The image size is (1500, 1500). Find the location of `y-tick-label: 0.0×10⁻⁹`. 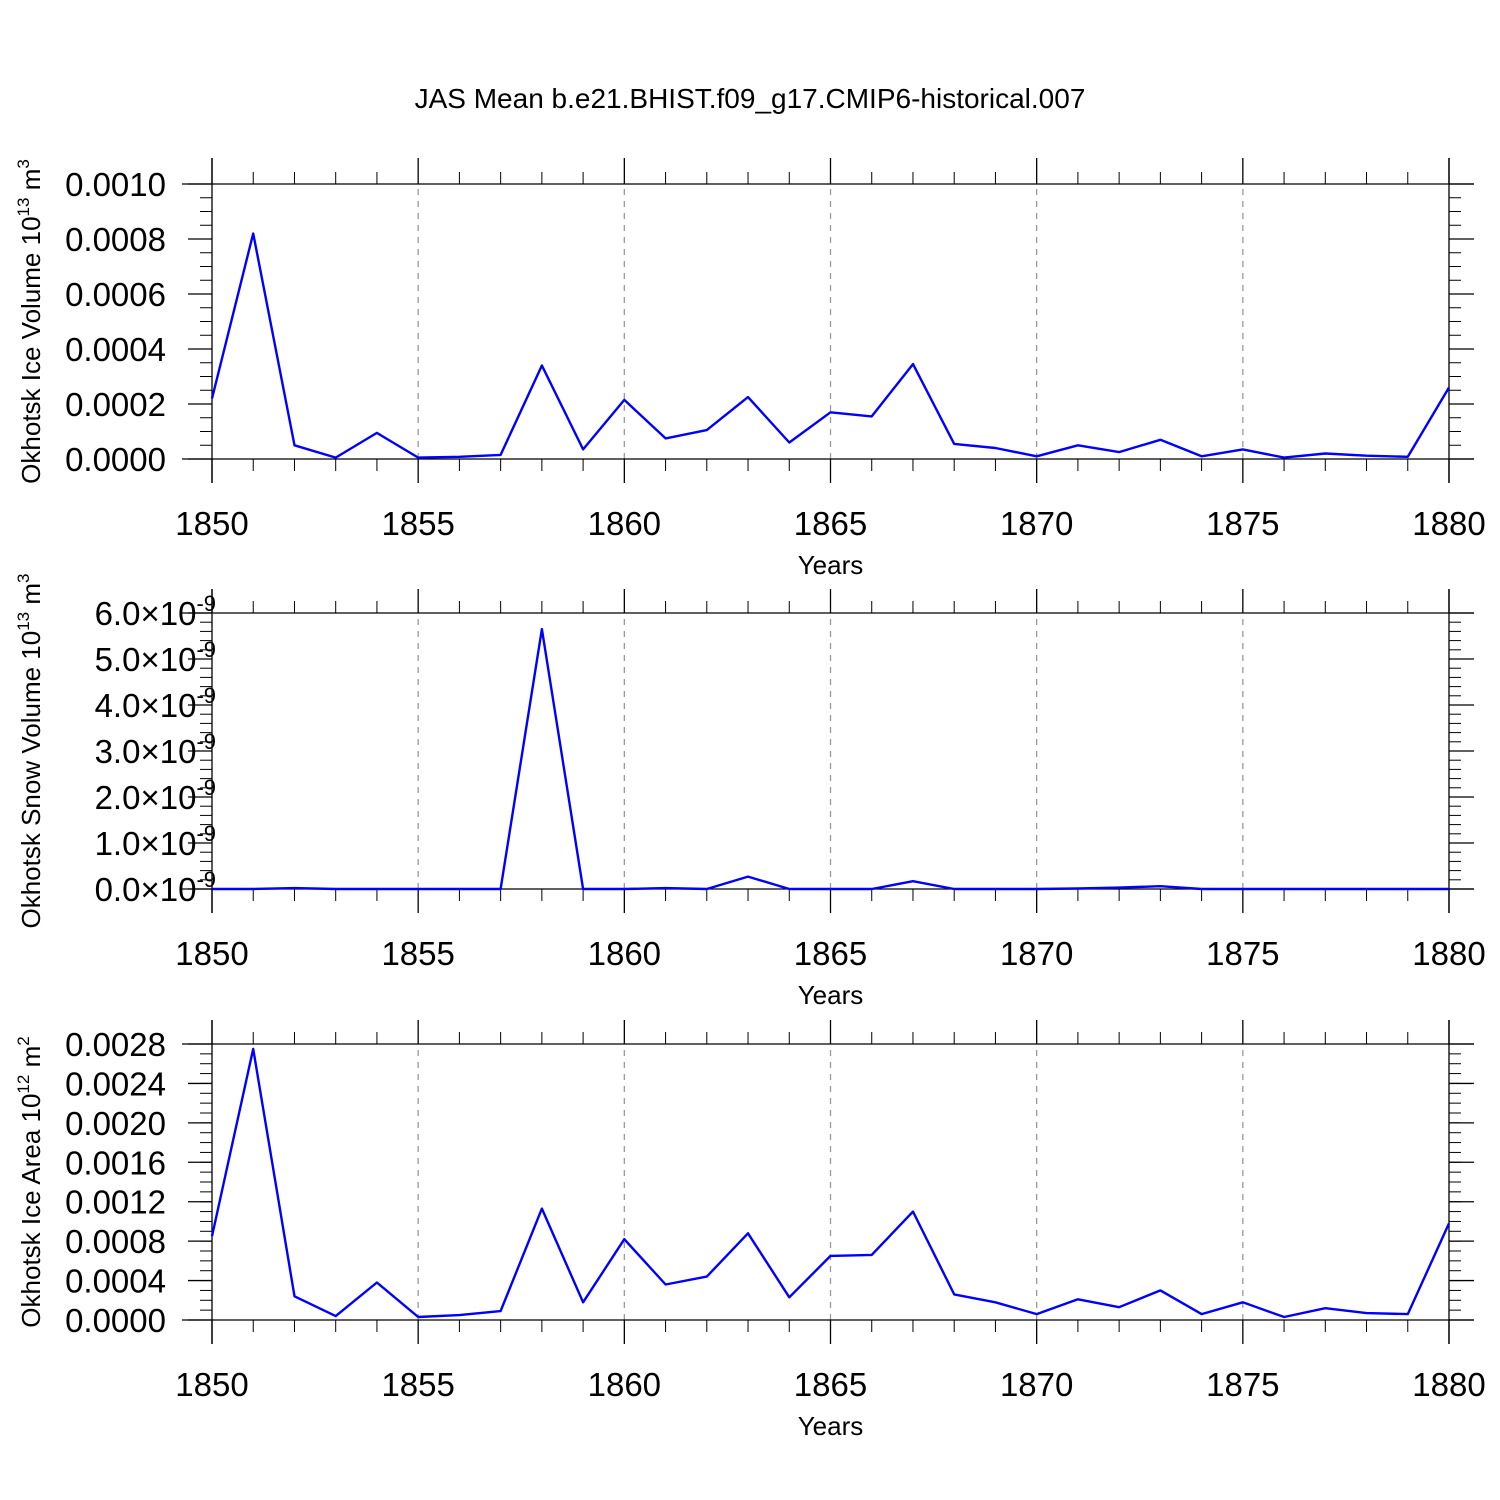

y-tick-label: 0.0×10⁻⁹ is located at coordinates (155, 887).